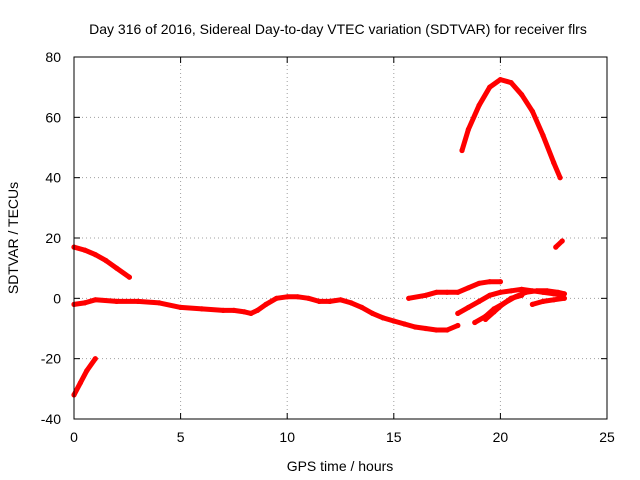  I want to click on y-tick-label: -20, so click(51, 359).